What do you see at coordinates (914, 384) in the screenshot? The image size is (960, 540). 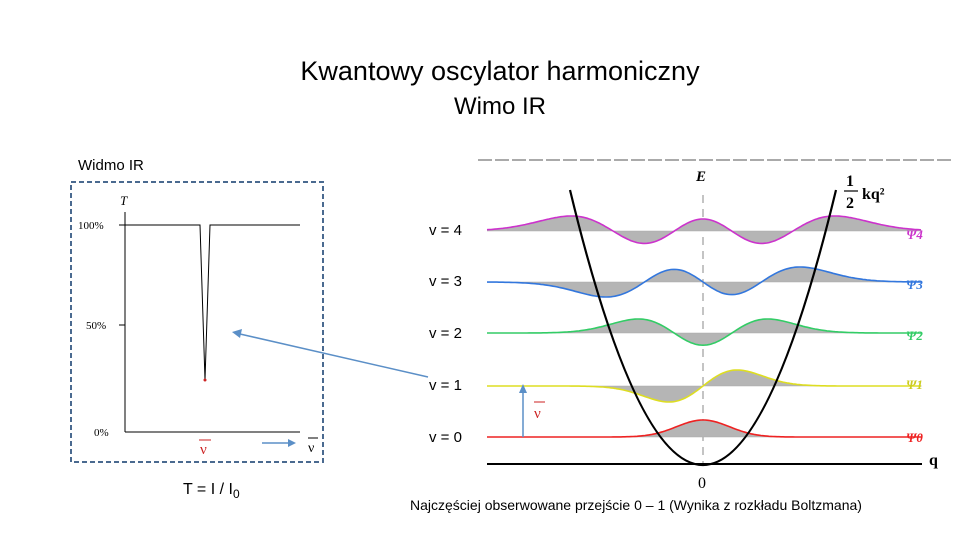 I see `psi1-label: Ψ1` at bounding box center [914, 384].